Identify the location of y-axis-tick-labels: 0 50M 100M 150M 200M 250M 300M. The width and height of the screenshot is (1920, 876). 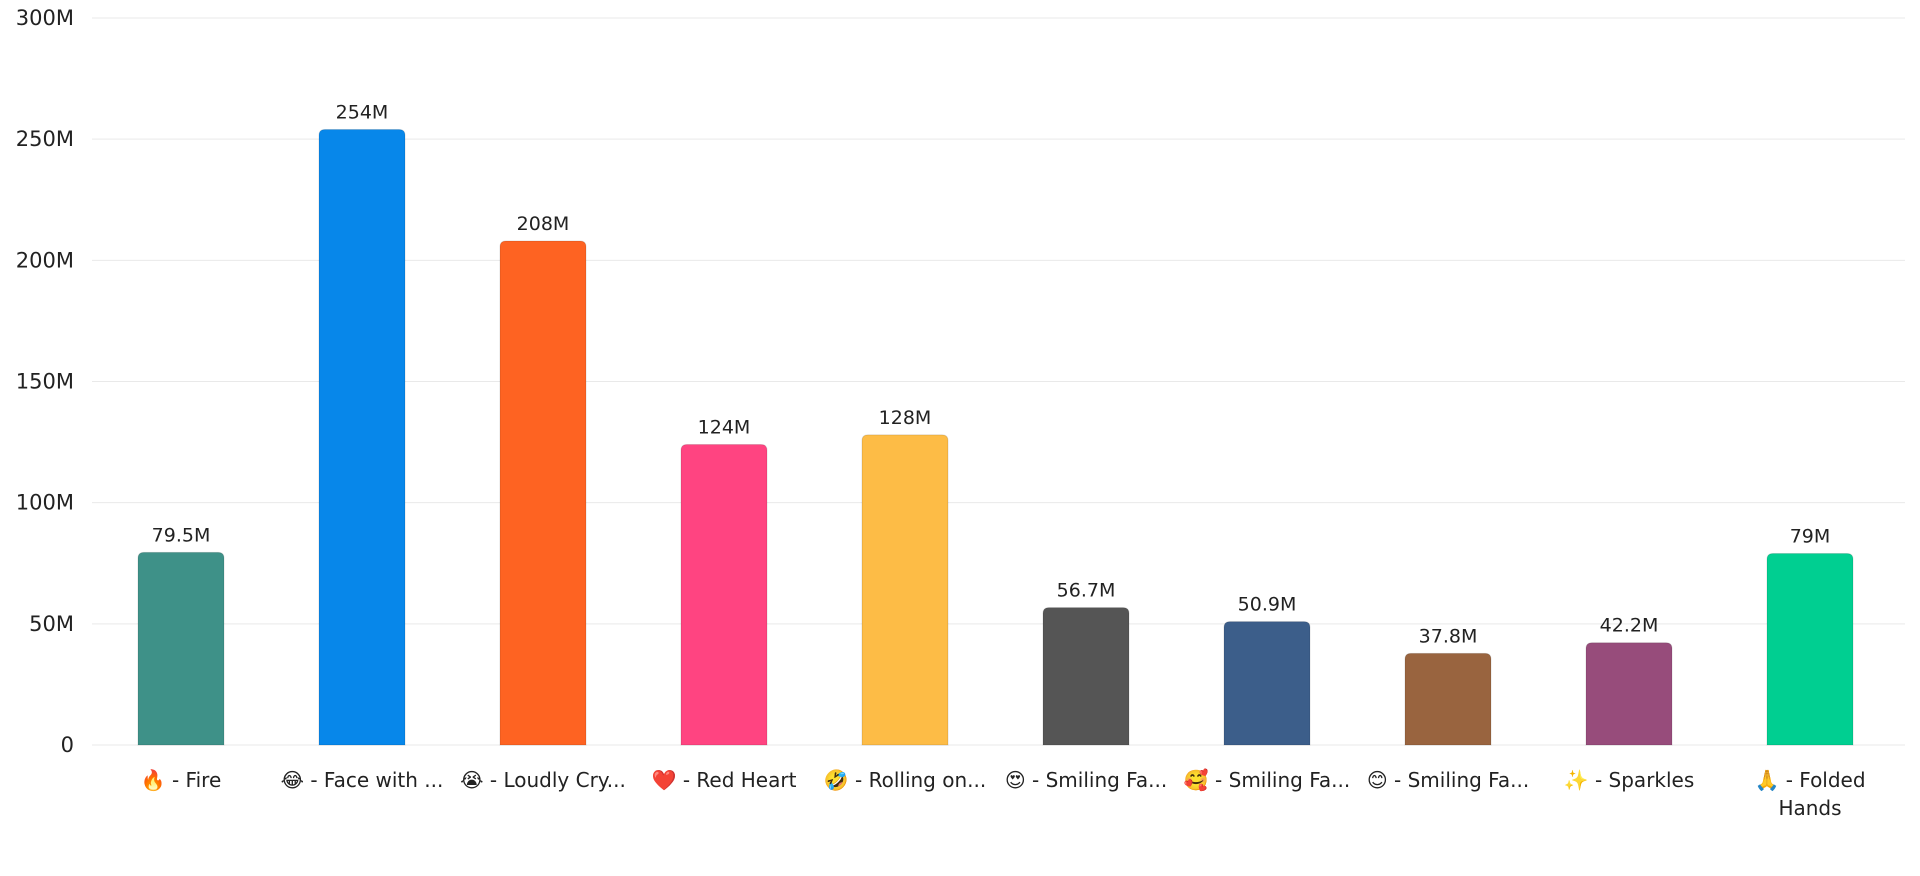
(45, 381).